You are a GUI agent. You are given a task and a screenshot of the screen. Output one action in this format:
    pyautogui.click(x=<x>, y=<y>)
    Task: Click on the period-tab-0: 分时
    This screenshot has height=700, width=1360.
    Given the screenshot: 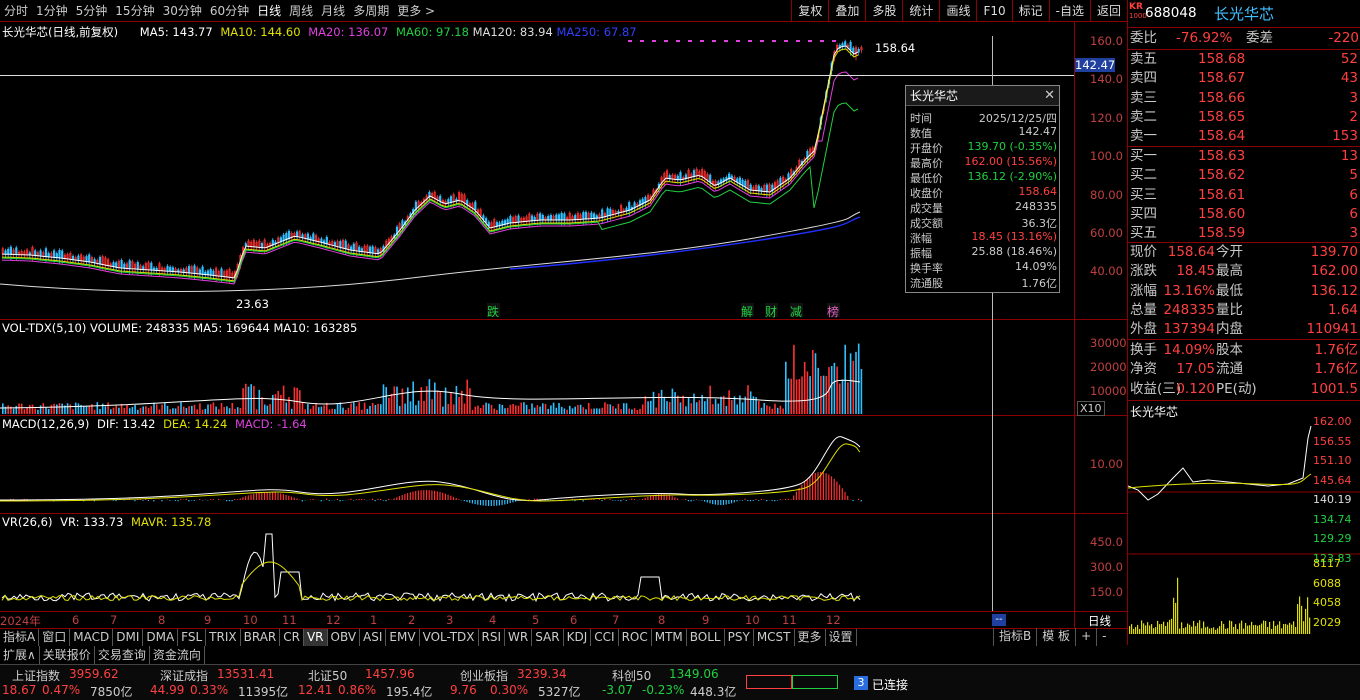 What is the action you would take?
    pyautogui.click(x=16, y=11)
    